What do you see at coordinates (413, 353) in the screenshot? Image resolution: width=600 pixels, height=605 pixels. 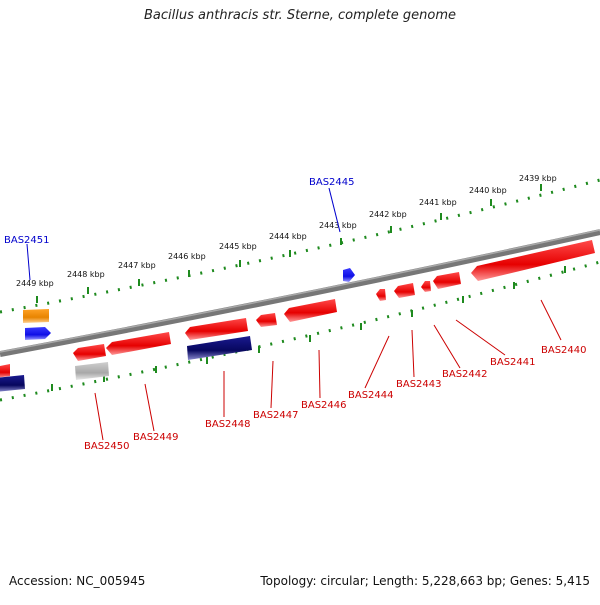 I see `callout-line-BAS2443` at bounding box center [413, 353].